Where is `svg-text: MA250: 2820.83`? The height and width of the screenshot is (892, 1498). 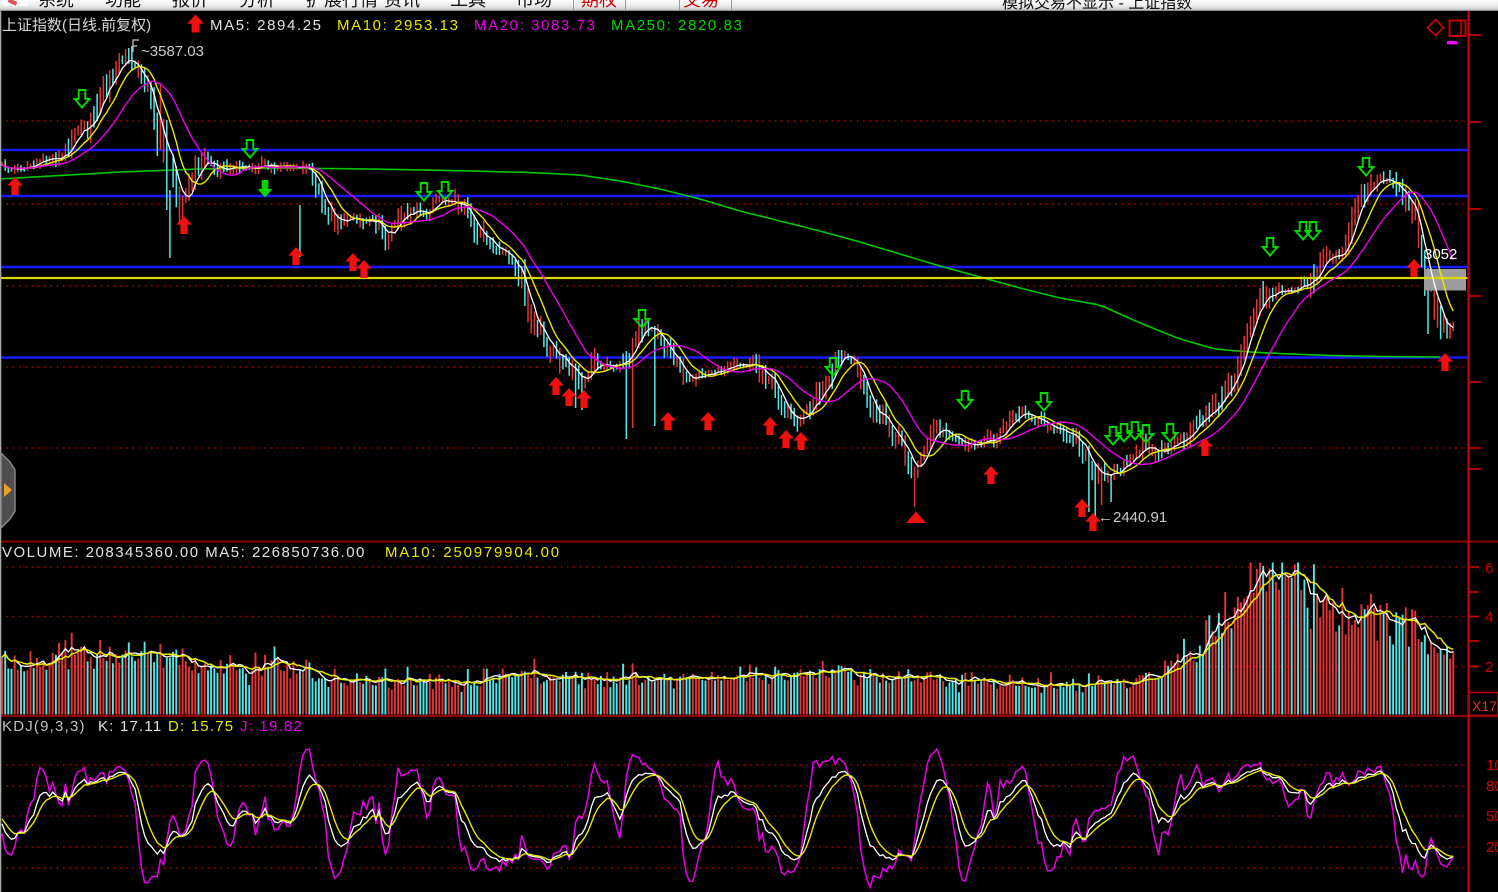 svg-text: MA250: 2820.83 is located at coordinates (677, 25).